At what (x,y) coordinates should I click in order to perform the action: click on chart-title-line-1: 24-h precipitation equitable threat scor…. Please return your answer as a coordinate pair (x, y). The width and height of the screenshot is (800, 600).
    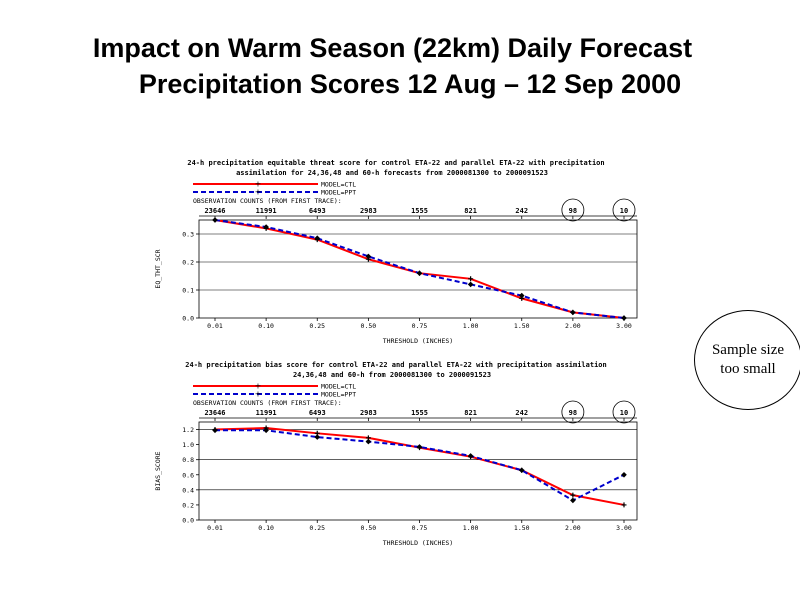
    Looking at the image, I should click on (395, 163).